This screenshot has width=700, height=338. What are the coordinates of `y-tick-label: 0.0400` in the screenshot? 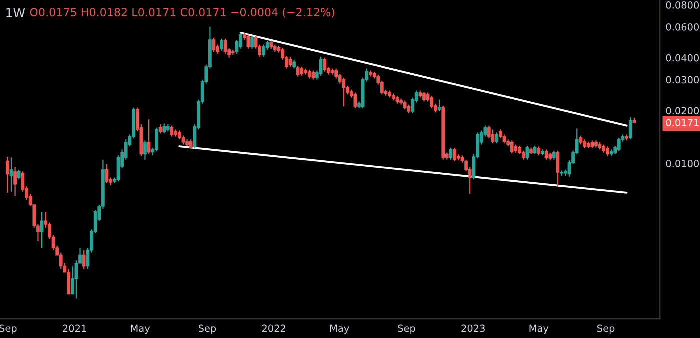 It's located at (683, 58).